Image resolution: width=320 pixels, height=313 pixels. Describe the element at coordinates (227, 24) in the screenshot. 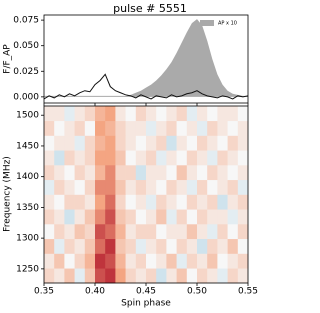

I see `legend-label: AP x 10` at that location.